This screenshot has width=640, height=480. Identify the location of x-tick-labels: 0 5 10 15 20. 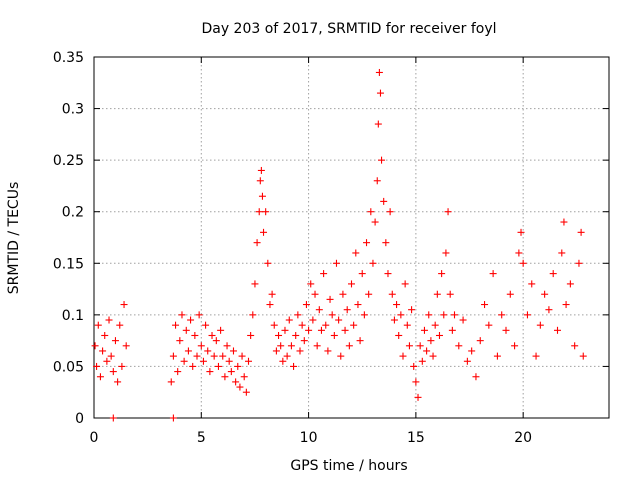
(311, 438).